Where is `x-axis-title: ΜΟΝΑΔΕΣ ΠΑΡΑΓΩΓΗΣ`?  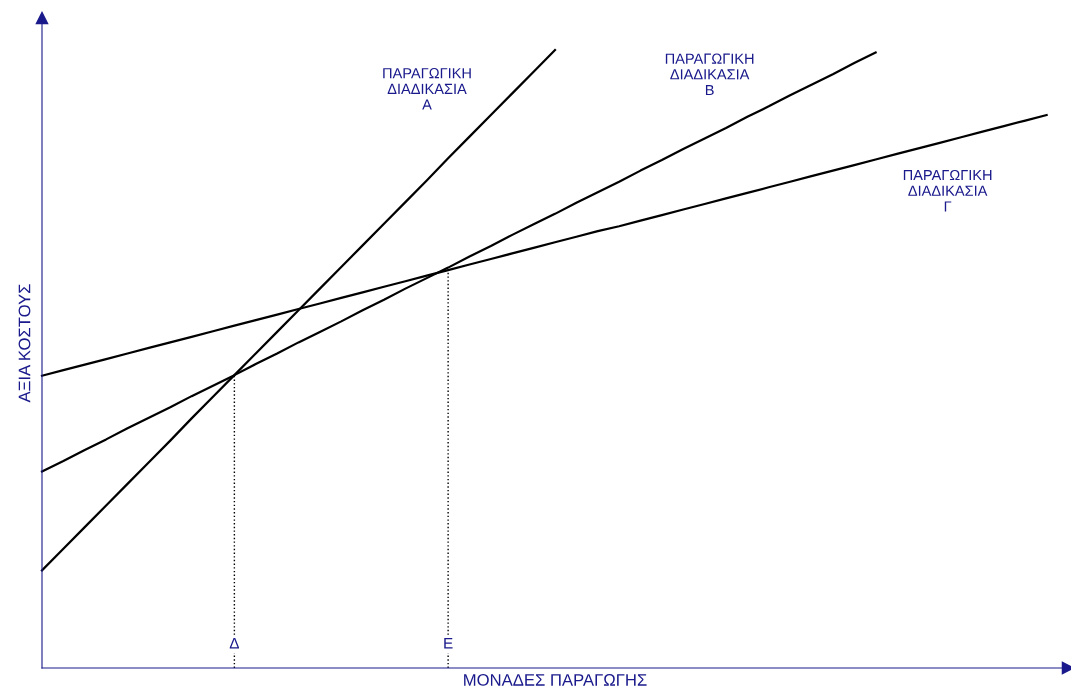 x-axis-title: ΜΟΝΑΔΕΣ ΠΑΡΑΓΩΓΗΣ is located at coordinates (555, 680).